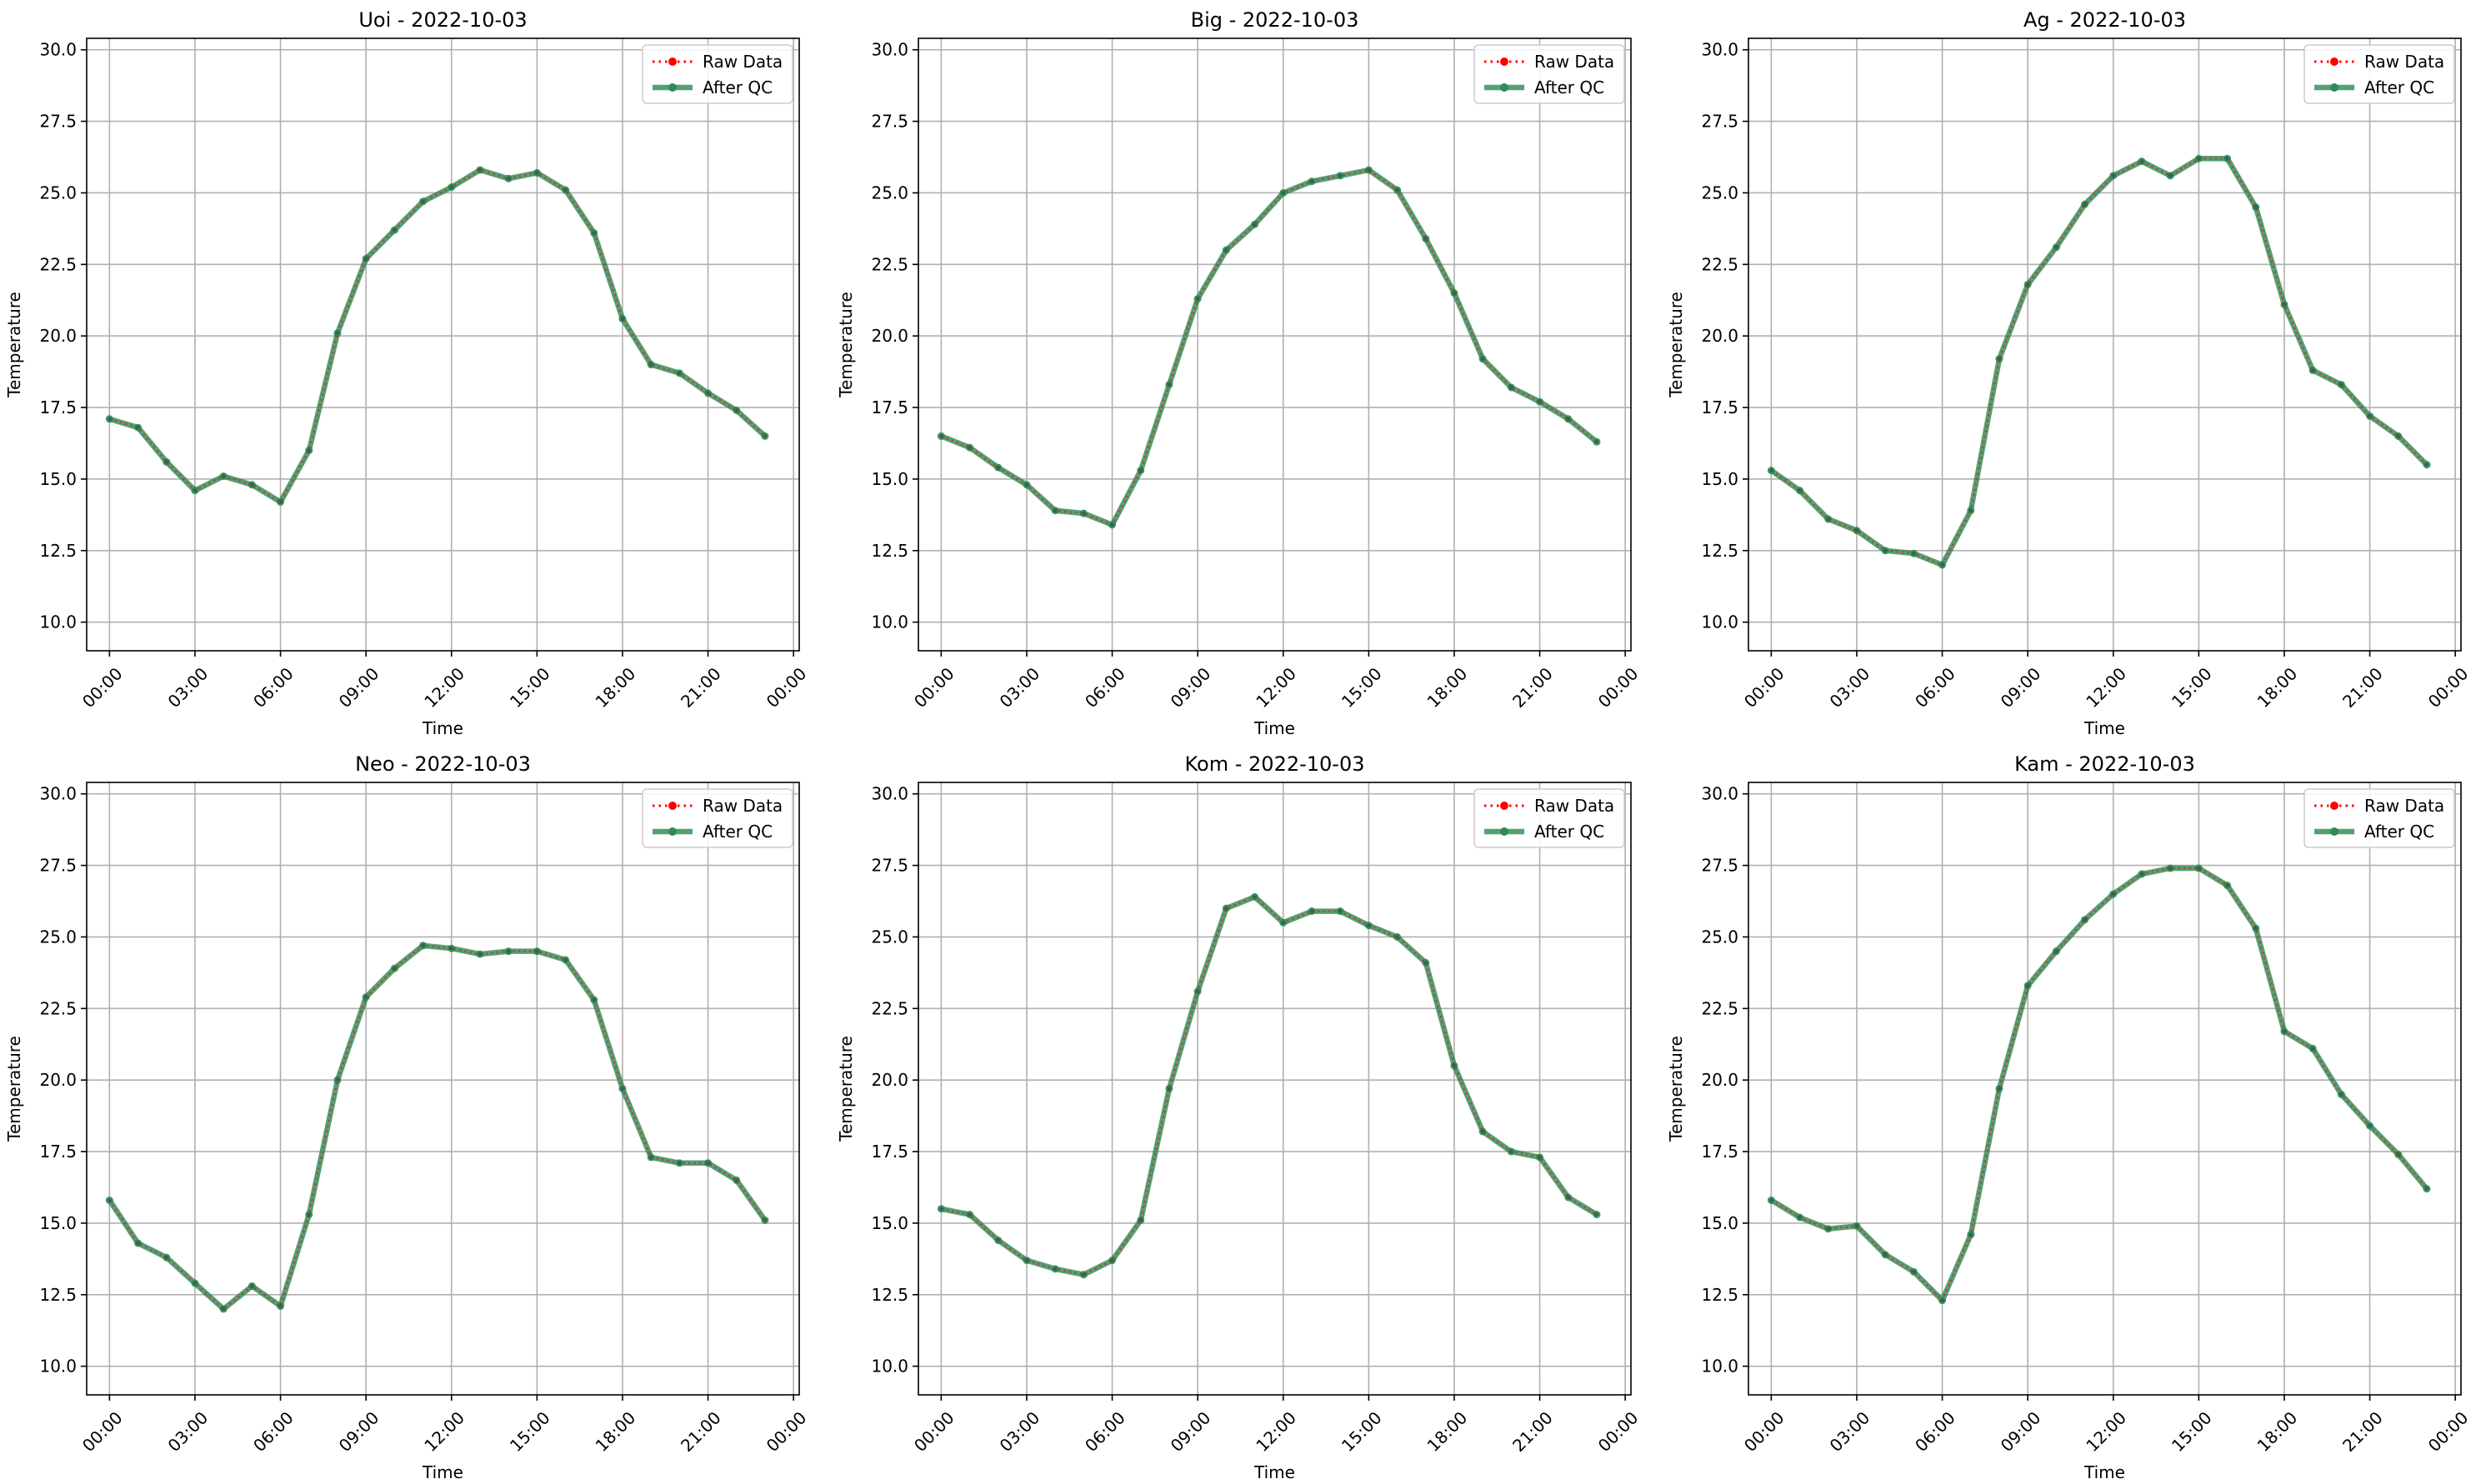  Describe the element at coordinates (1720, 1152) in the screenshot. I see `y-tick-label: 17.5` at that location.